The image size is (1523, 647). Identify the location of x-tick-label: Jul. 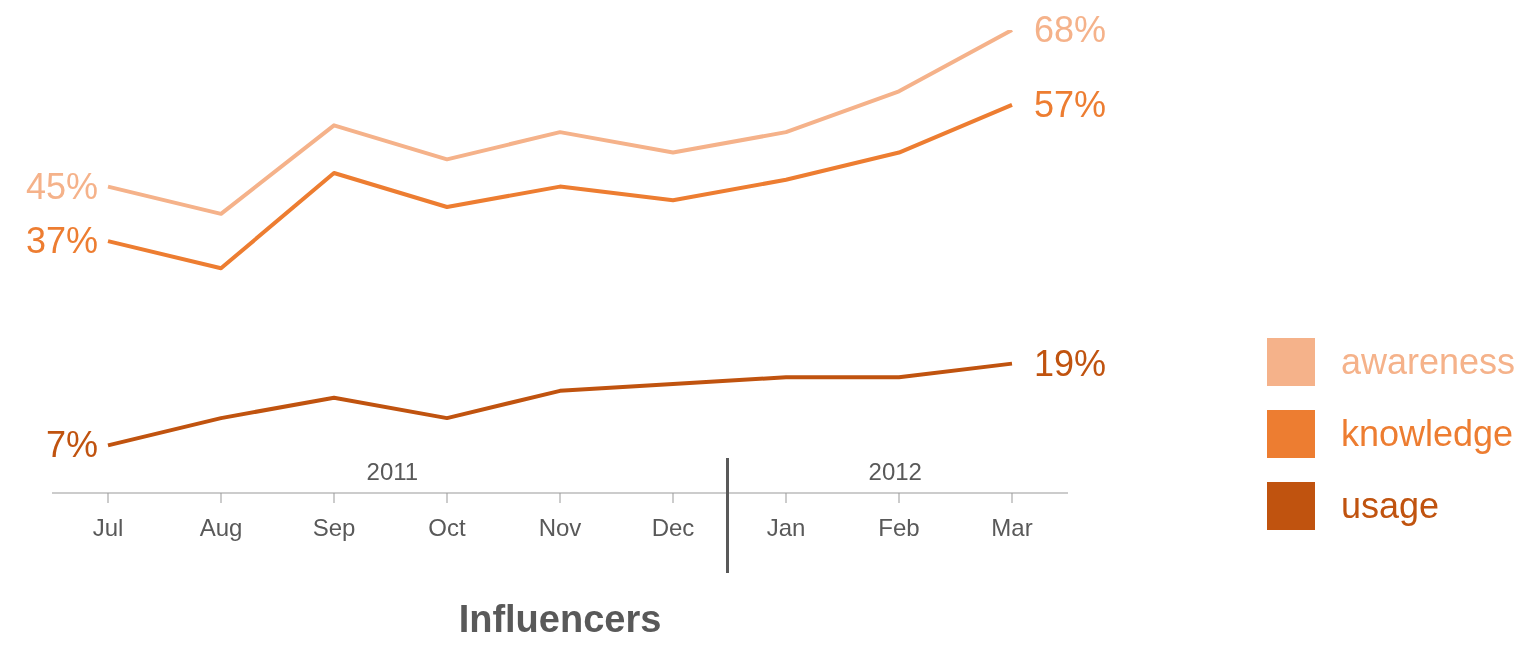
(108, 528).